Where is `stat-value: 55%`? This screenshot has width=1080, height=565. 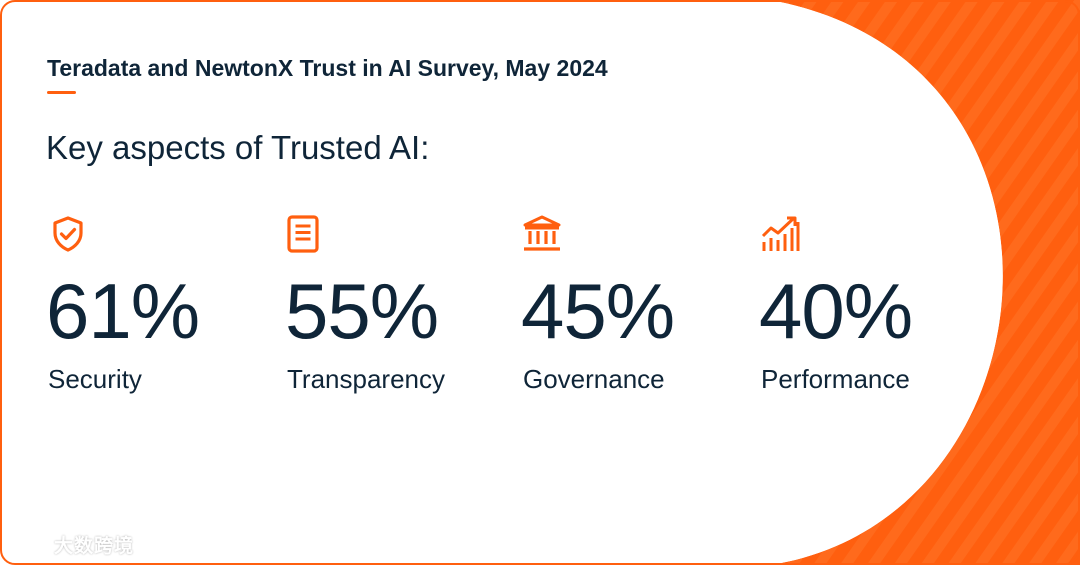 stat-value: 55% is located at coordinates (362, 311).